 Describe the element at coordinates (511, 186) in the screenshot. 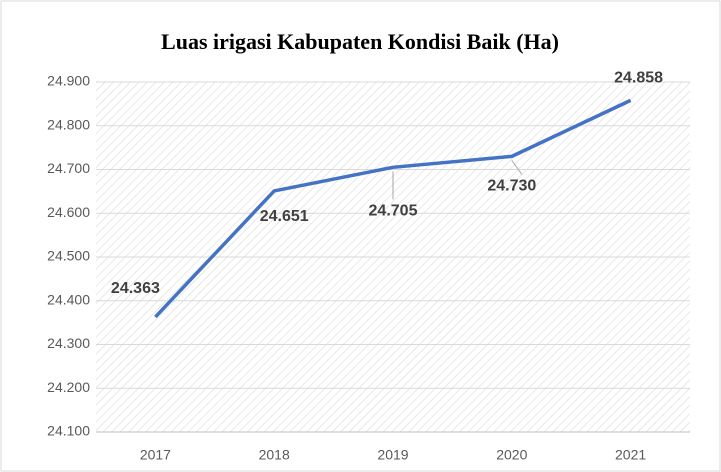

I see `data-label: 24.730` at that location.